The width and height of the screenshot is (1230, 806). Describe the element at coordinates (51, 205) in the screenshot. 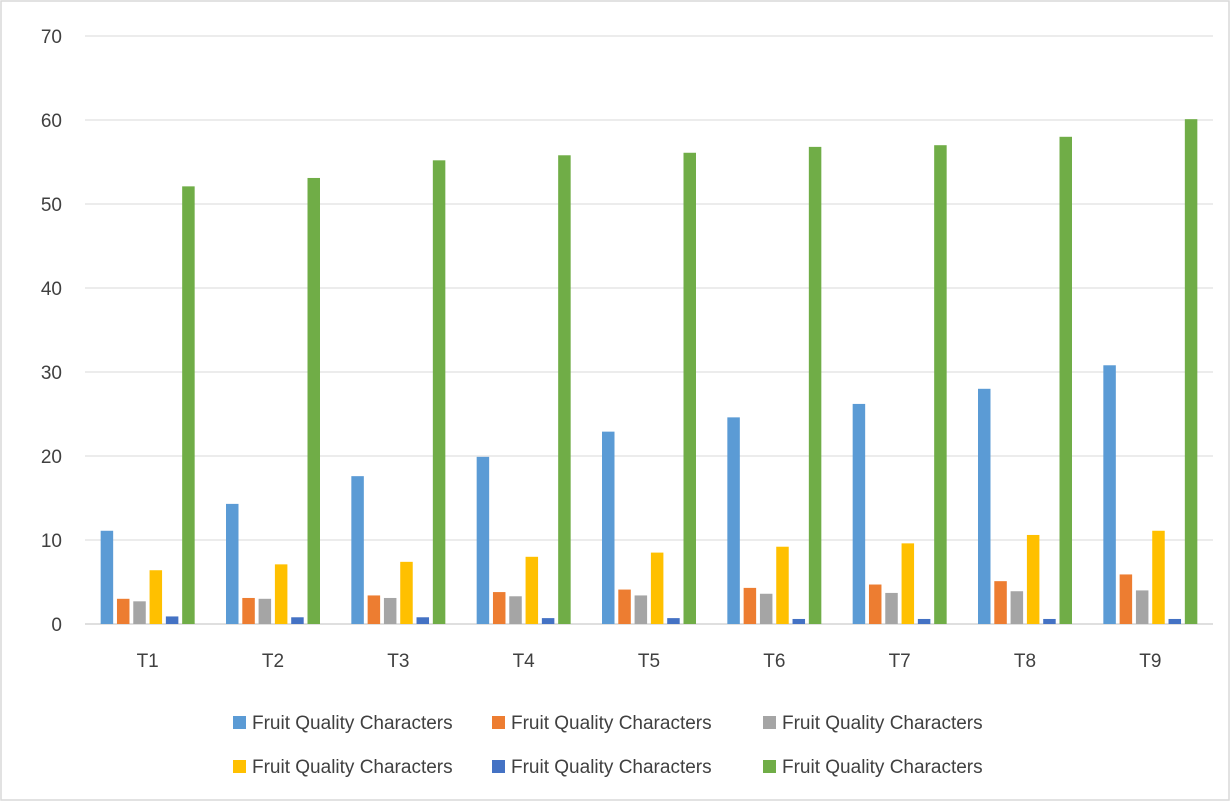

I see `y-tick-label: 50` at that location.